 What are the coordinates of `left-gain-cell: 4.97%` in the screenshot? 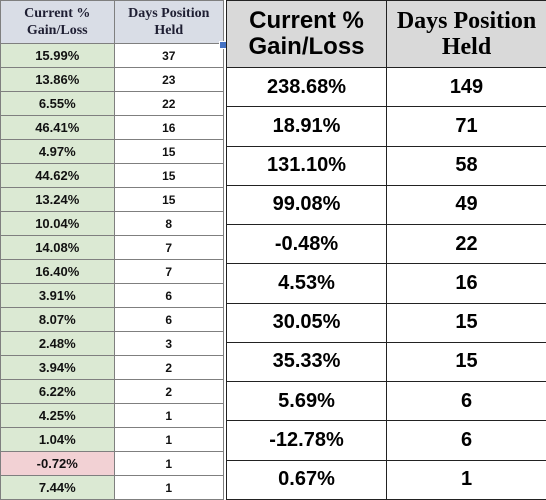 It's located at (57, 151).